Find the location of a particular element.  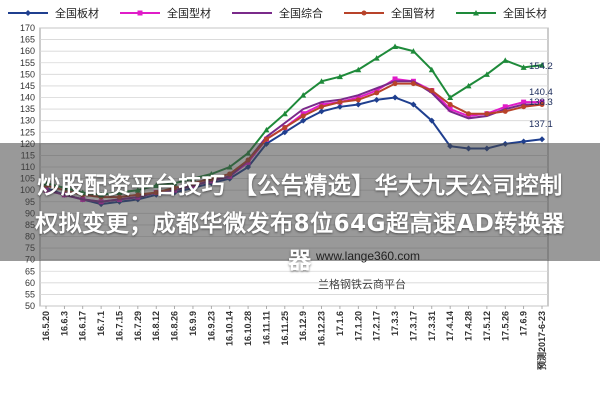

y-tick-label: 170 is located at coordinates (27, 28).